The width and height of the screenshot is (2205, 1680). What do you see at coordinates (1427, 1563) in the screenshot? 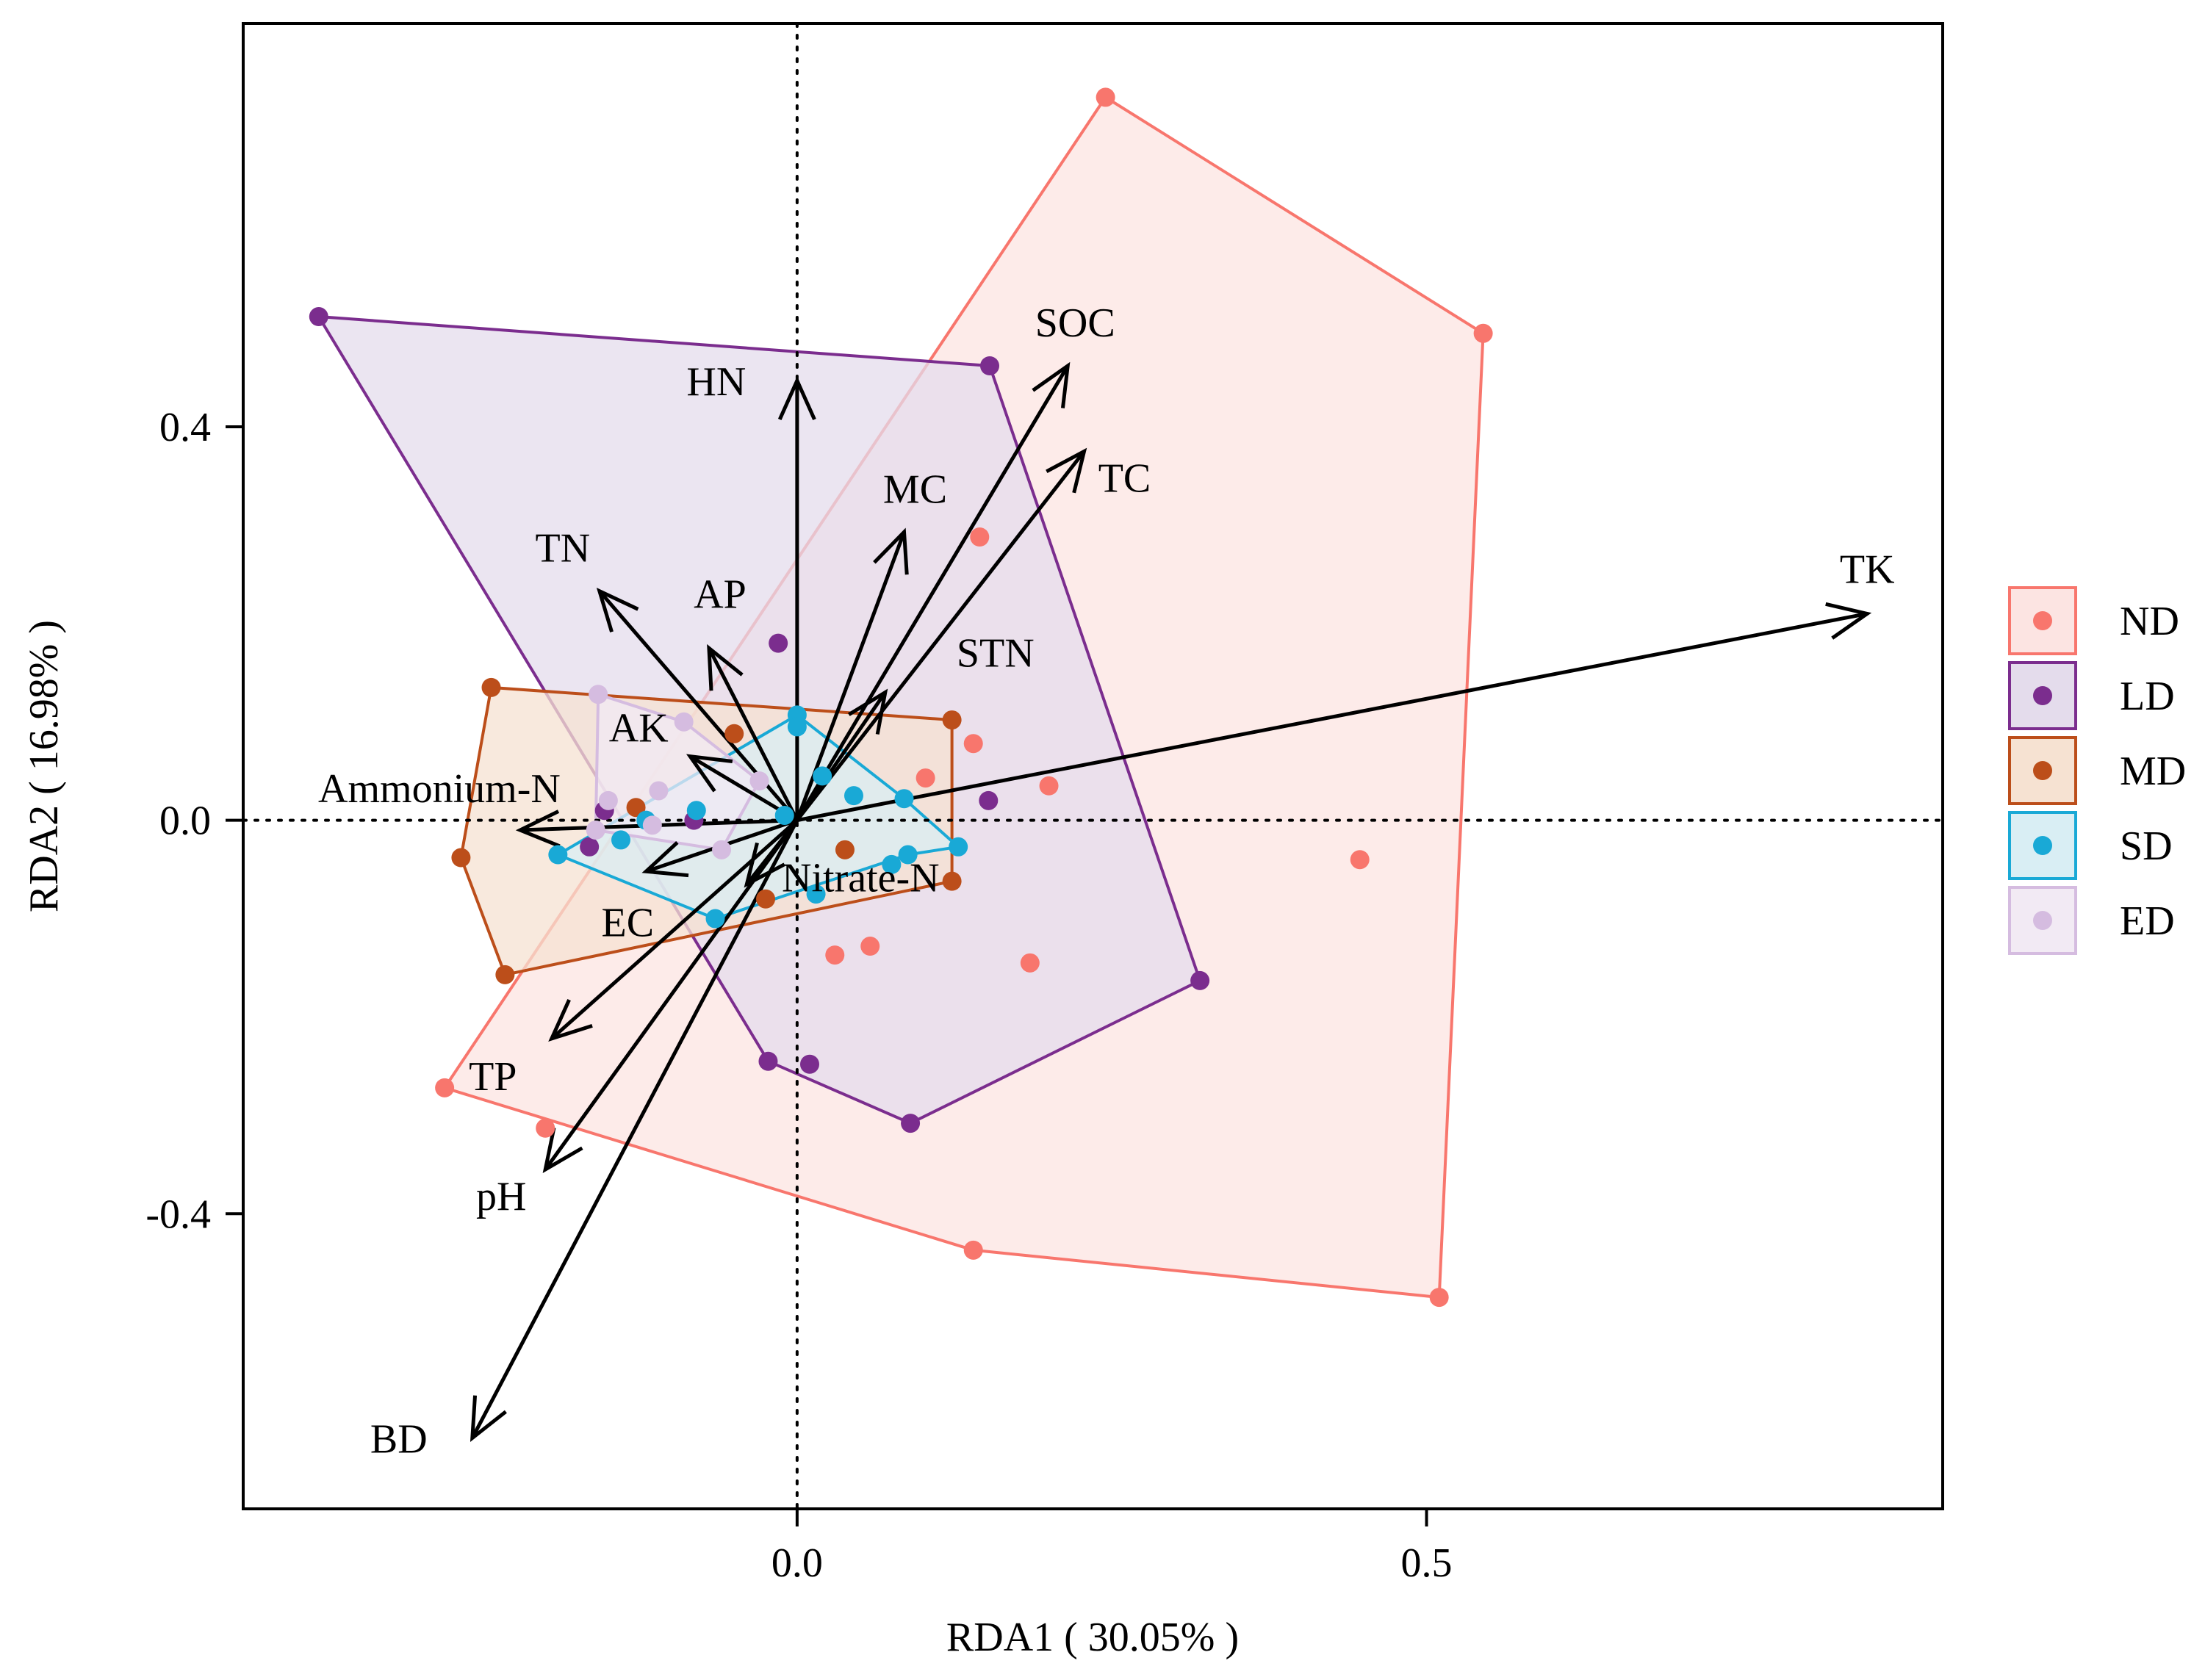
I see `x-tick-label: 0.5` at bounding box center [1427, 1563].